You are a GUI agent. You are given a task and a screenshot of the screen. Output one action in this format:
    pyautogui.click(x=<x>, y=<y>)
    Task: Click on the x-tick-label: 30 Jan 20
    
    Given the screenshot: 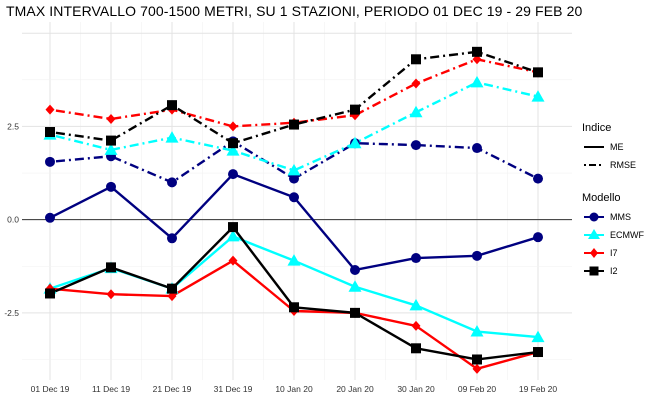 What is the action you would take?
    pyautogui.click(x=416, y=389)
    